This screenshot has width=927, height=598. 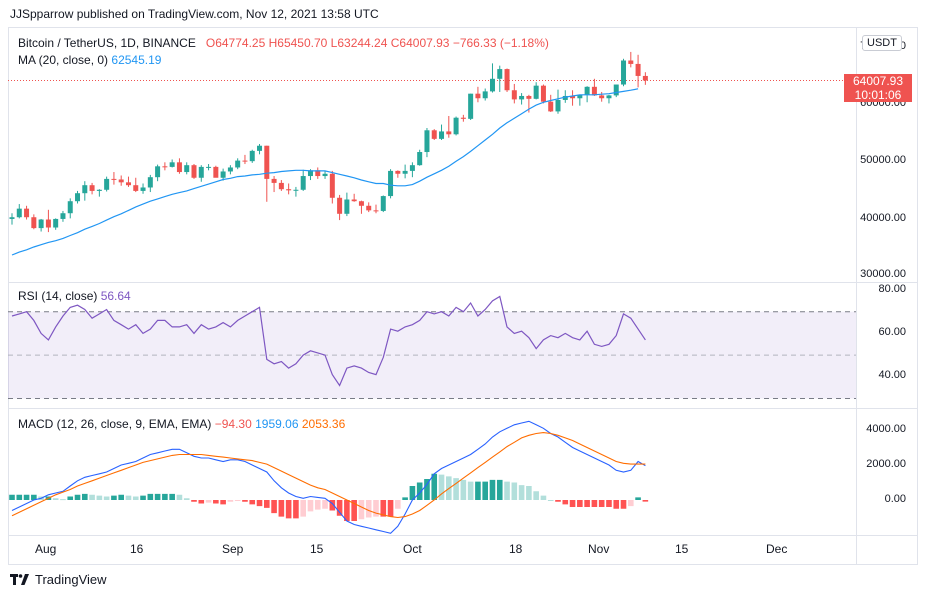 What do you see at coordinates (599, 549) in the screenshot?
I see `time-axis-label: Nov` at bounding box center [599, 549].